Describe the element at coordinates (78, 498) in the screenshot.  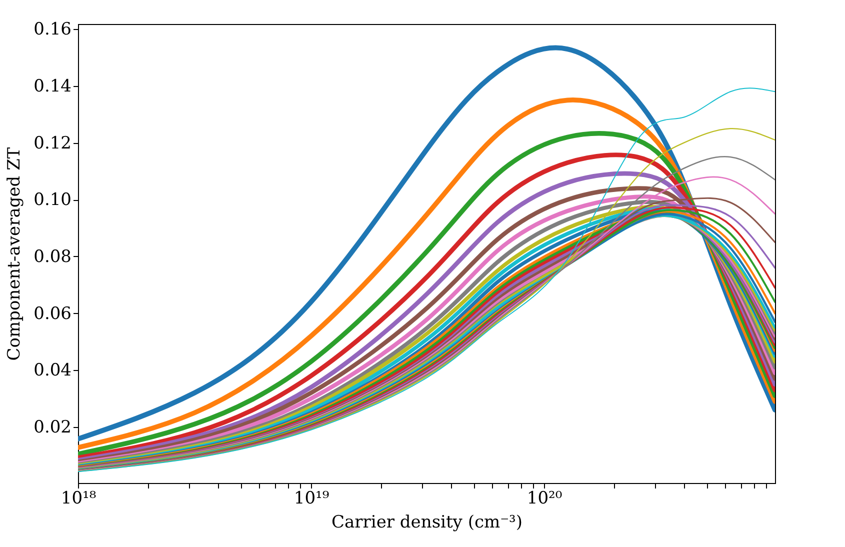
I see `x-tick-label: 10¹⁸` at that location.